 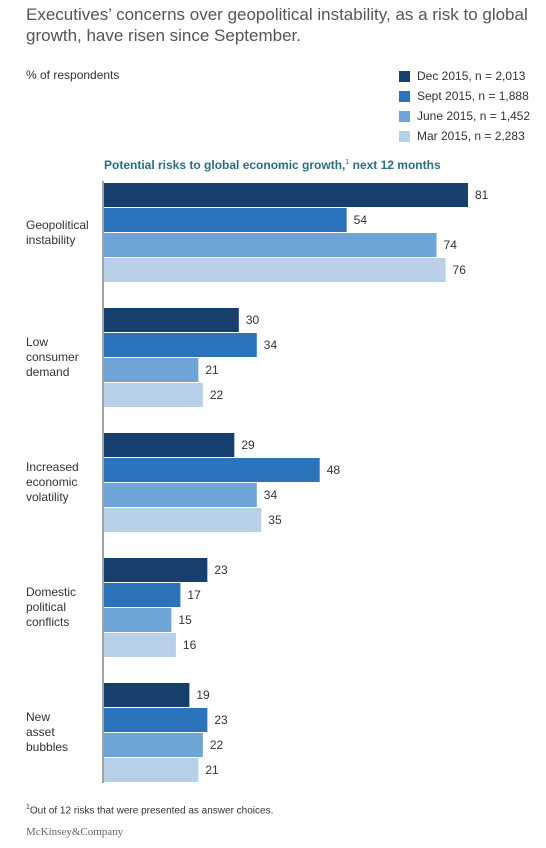 What do you see at coordinates (275, 520) in the screenshot?
I see `data-label: 35` at bounding box center [275, 520].